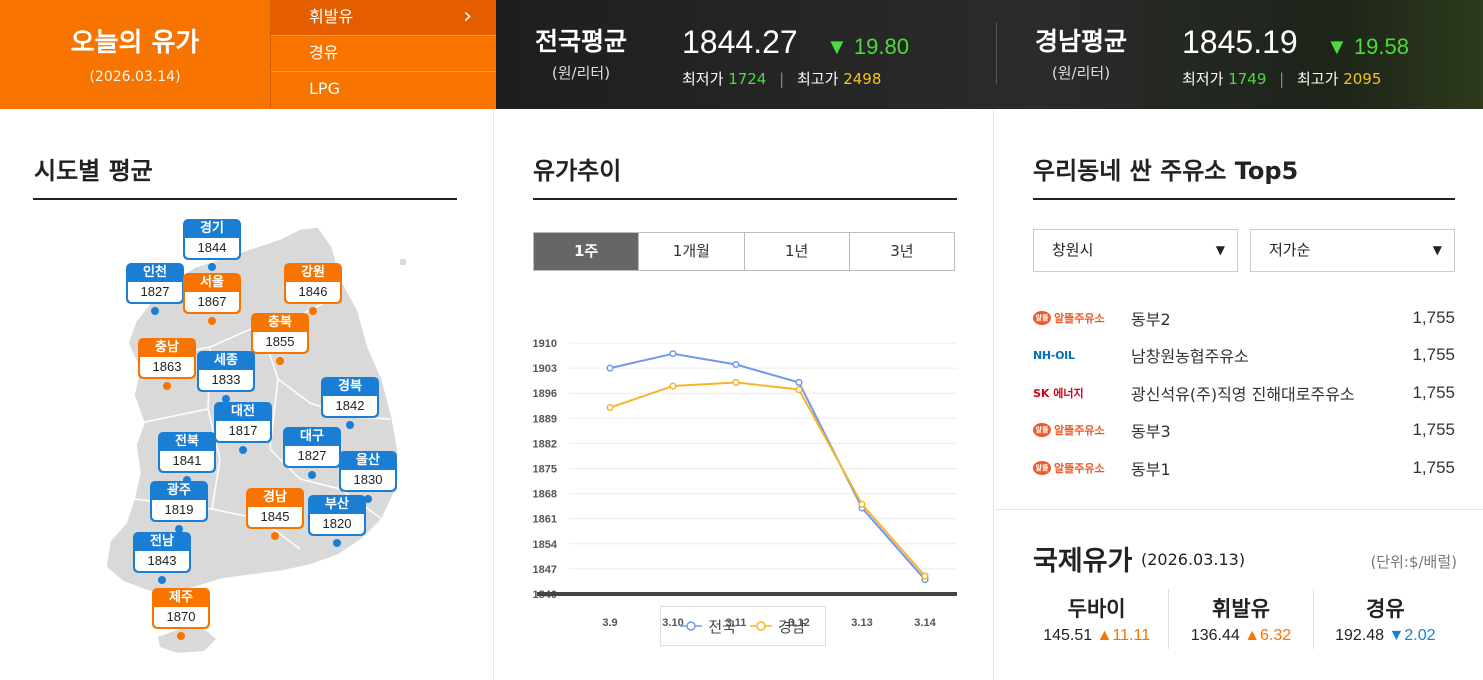  I want to click on region-name: 서울, so click(212, 282).